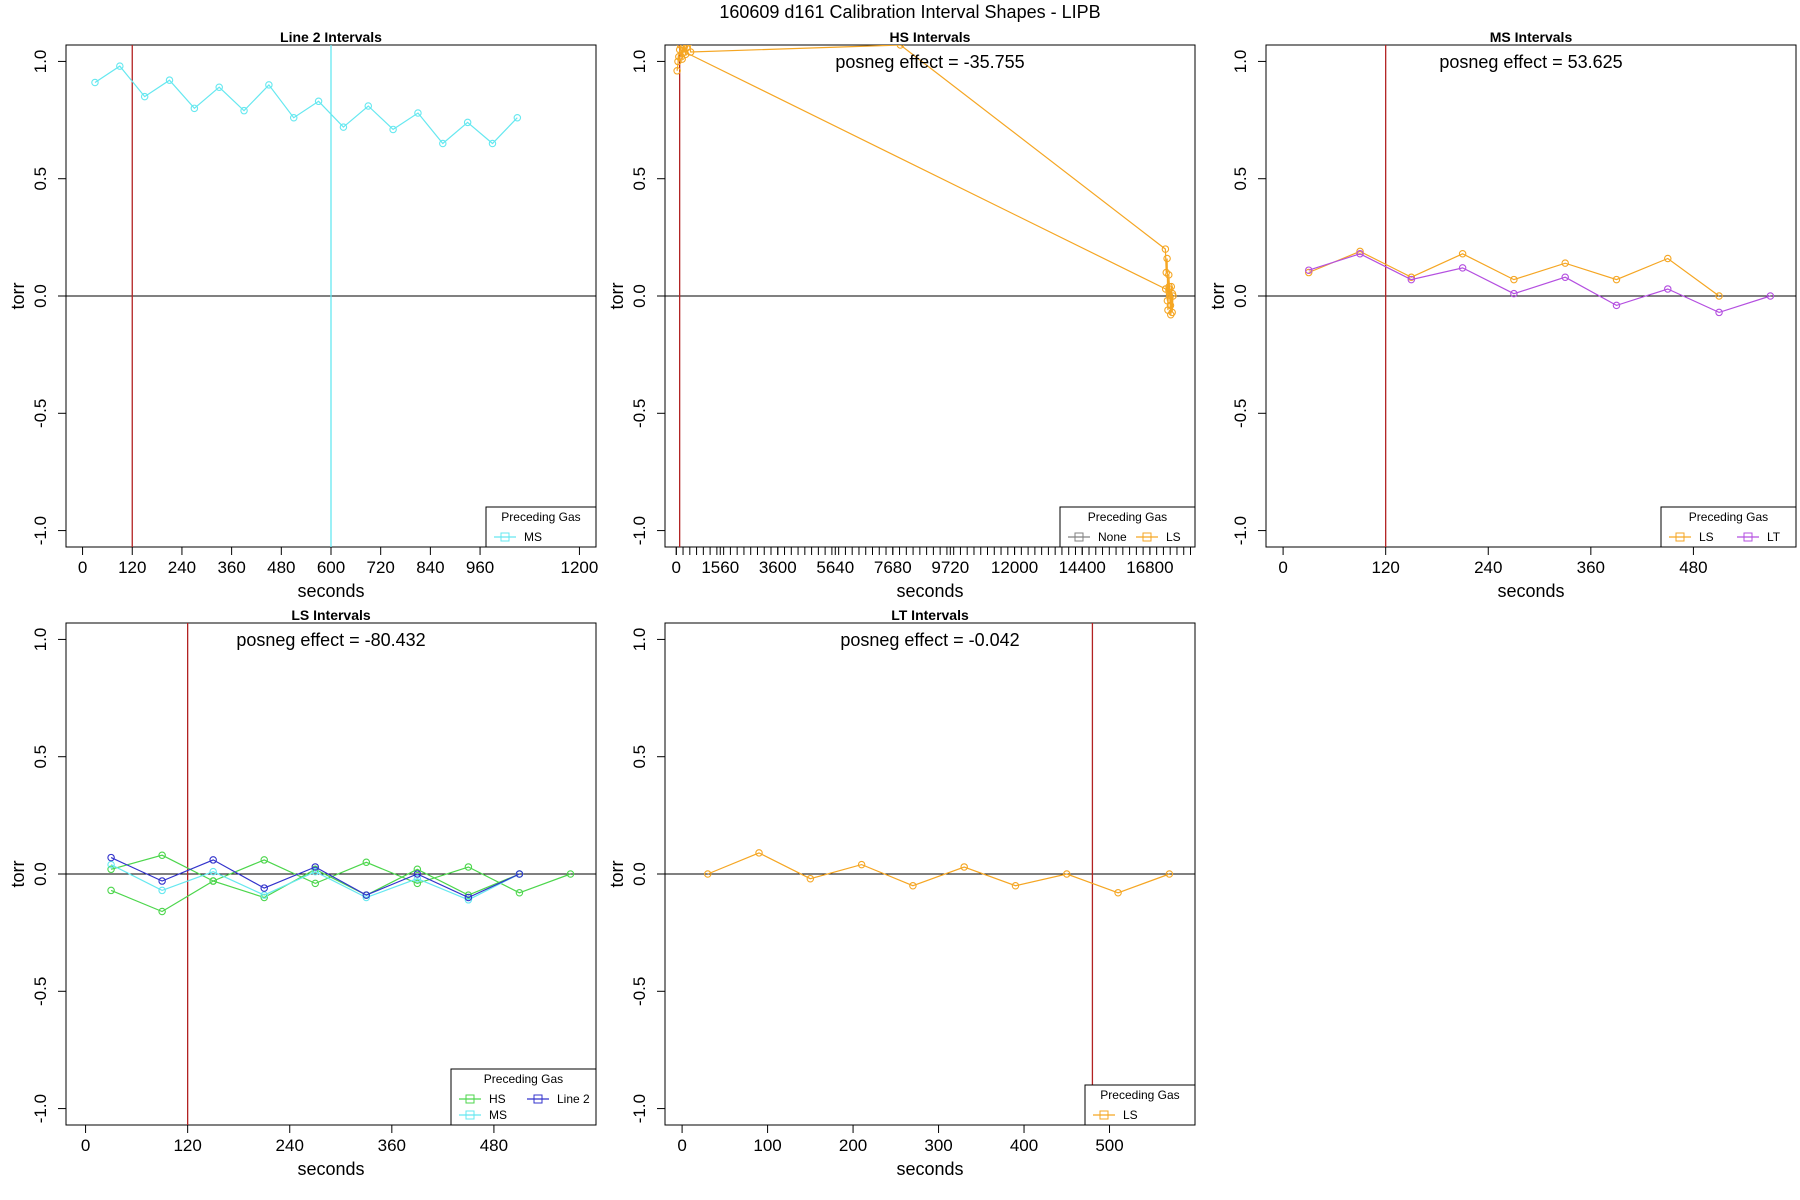 The height and width of the screenshot is (1200, 1800). Describe the element at coordinates (1530, 591) in the screenshot. I see `x-axis-label: seconds` at that location.